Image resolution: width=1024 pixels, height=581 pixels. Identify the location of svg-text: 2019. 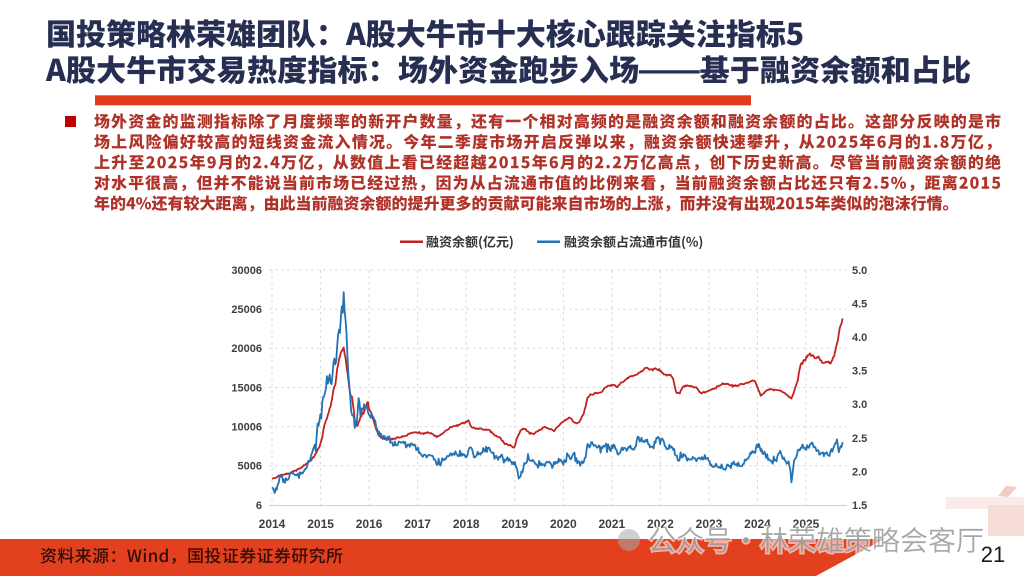
(514, 524).